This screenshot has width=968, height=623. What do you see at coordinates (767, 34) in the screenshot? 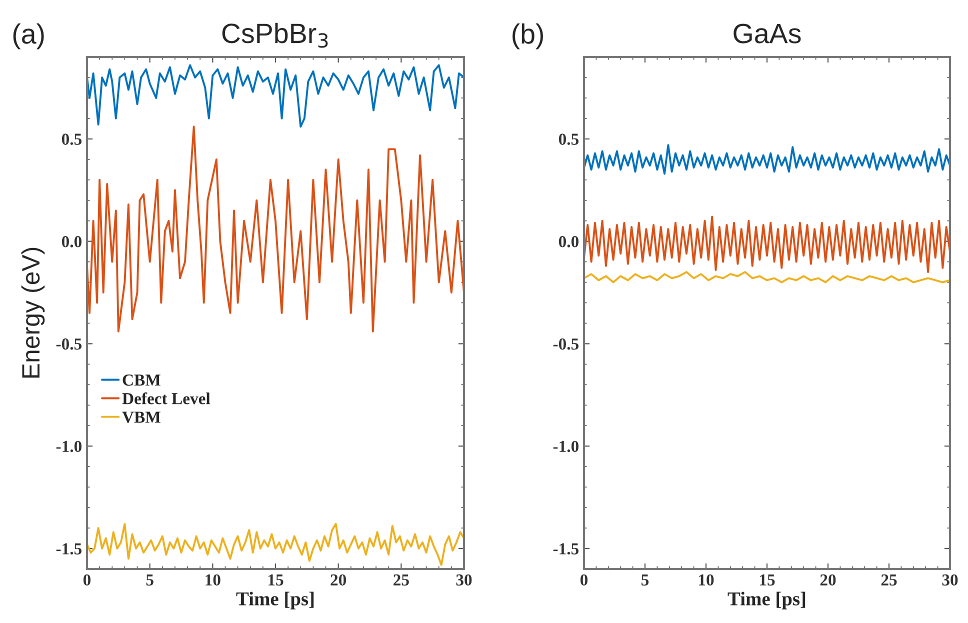
I see `chart-title: GaAs` at bounding box center [767, 34].